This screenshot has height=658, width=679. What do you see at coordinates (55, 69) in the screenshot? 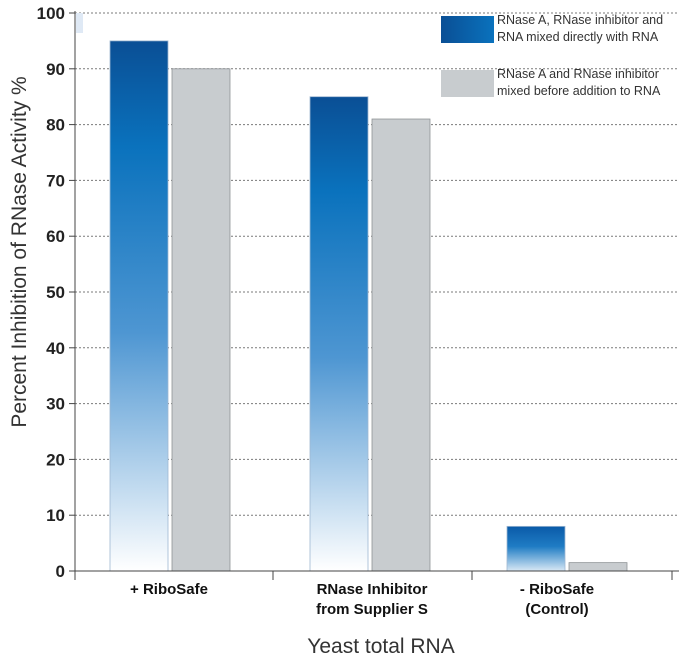
I see `y-tick-label: 90` at bounding box center [55, 69].